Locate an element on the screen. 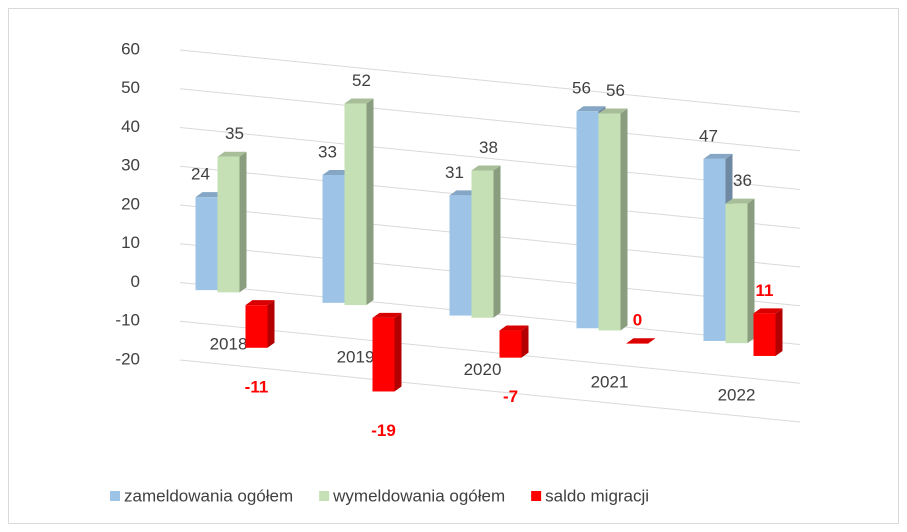 This screenshot has height=532, width=907. x-tick-label: 2022 is located at coordinates (737, 394).